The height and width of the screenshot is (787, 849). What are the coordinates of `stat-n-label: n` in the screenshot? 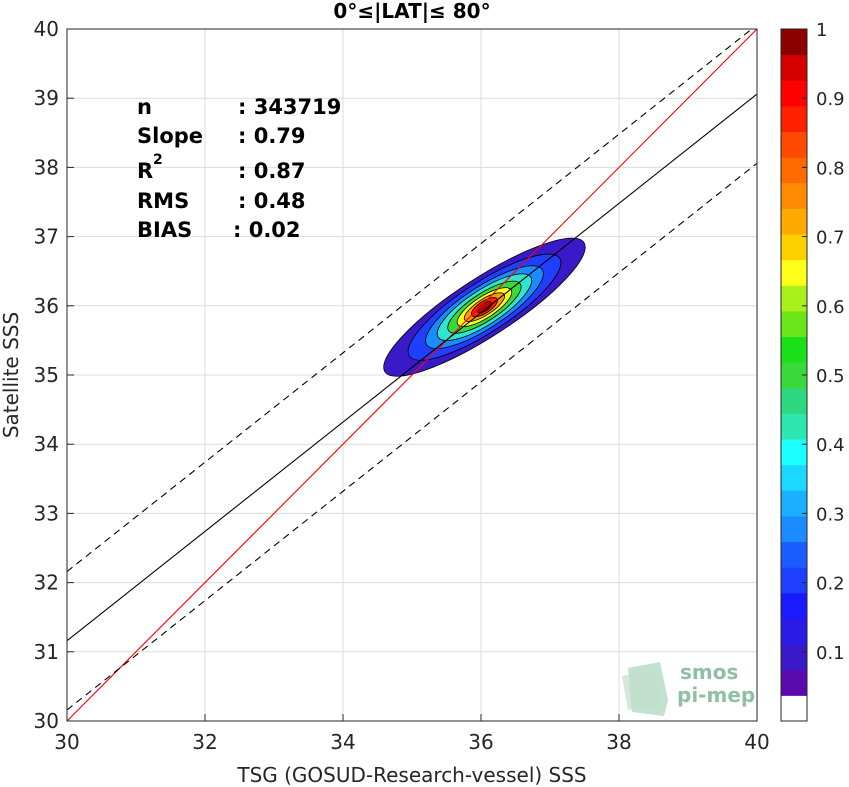 It's located at (144, 107).